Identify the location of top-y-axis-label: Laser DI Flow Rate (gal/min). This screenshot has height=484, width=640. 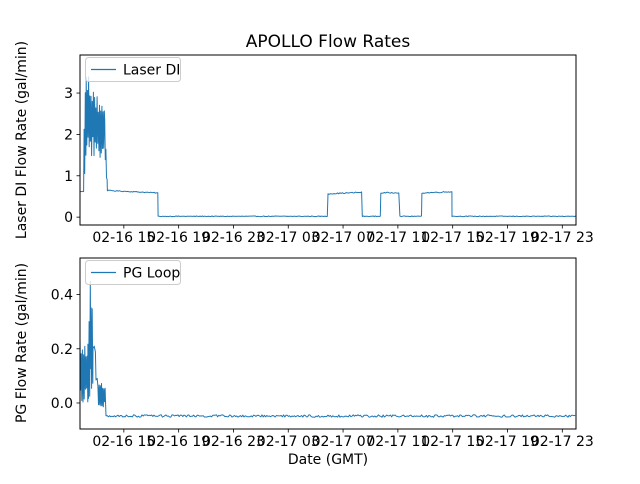
(22, 140).